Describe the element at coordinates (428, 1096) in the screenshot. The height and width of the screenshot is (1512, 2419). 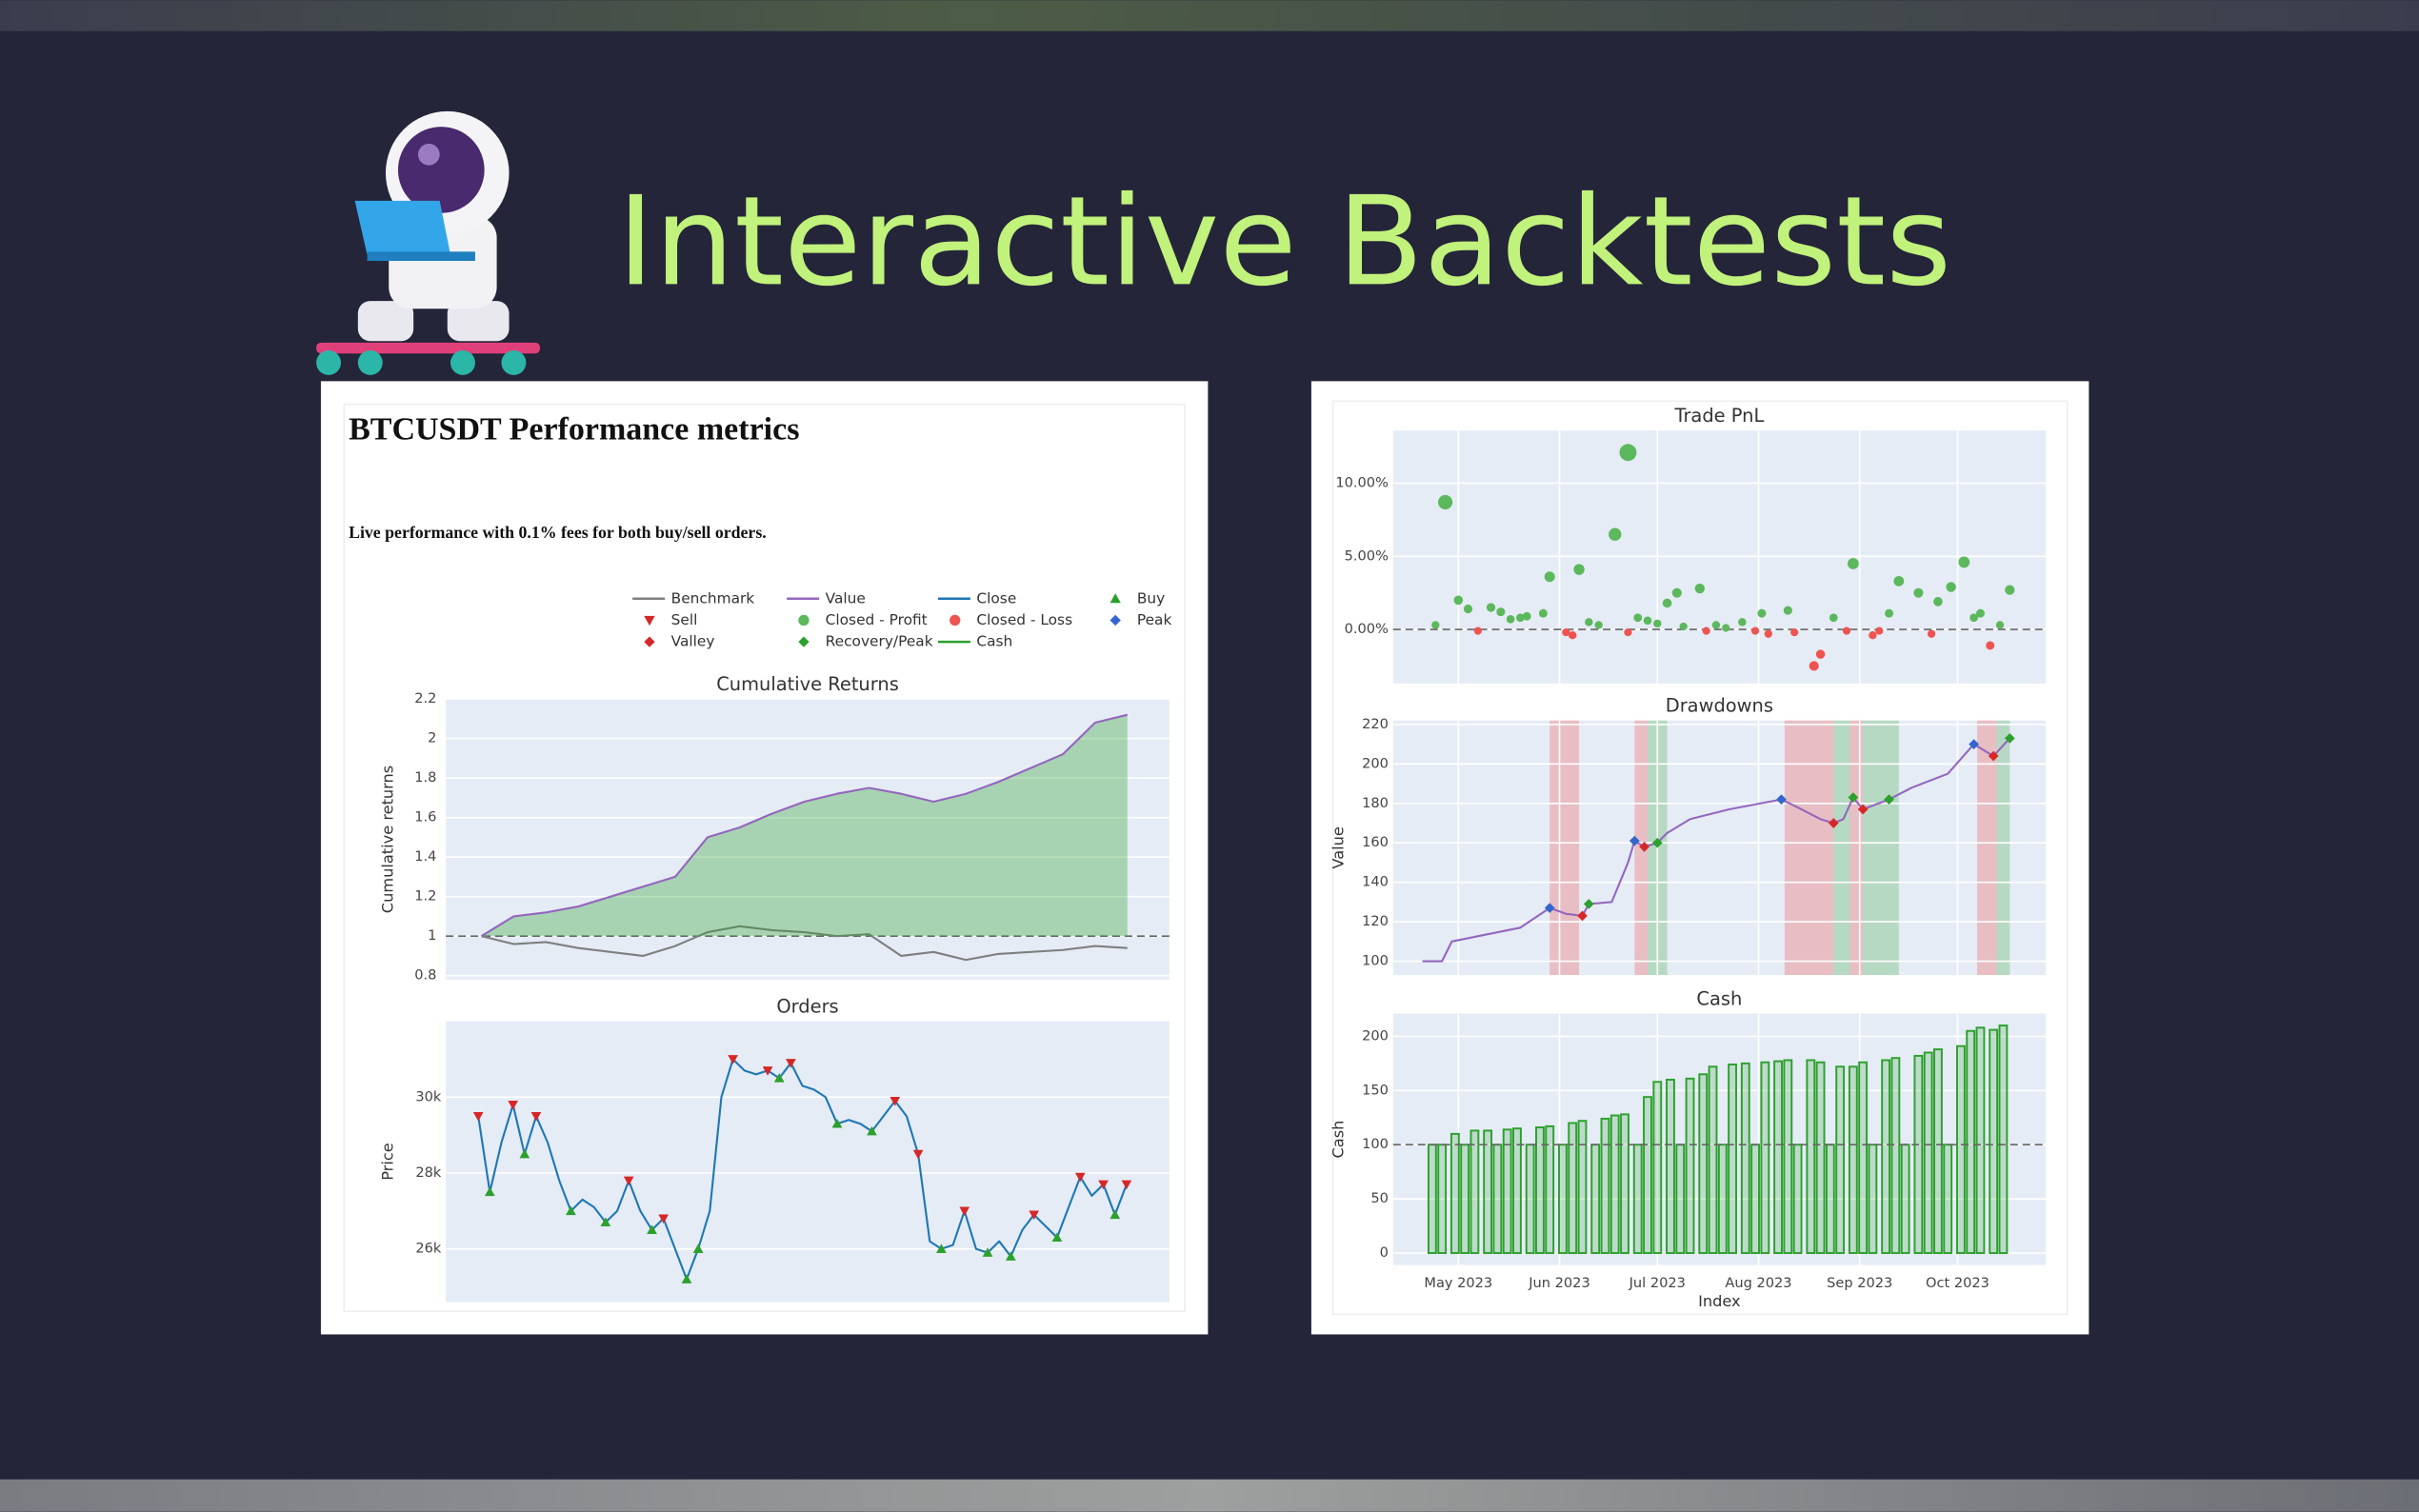
I see `y-tick-label: 30k` at that location.